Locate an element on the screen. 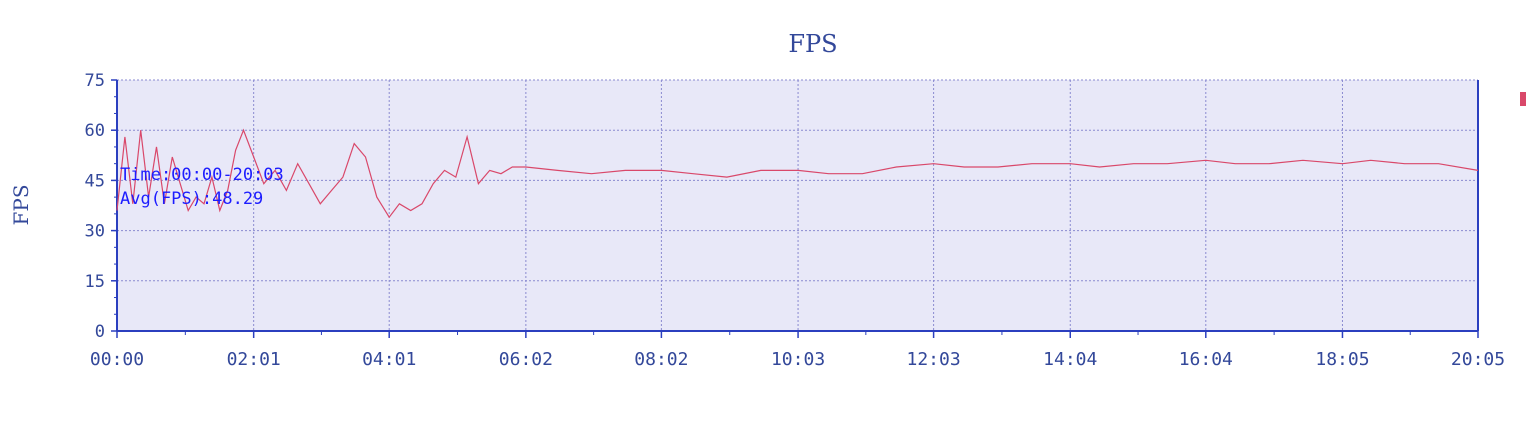 This screenshot has height=428, width=1526. chart-title: FPS is located at coordinates (812, 44).